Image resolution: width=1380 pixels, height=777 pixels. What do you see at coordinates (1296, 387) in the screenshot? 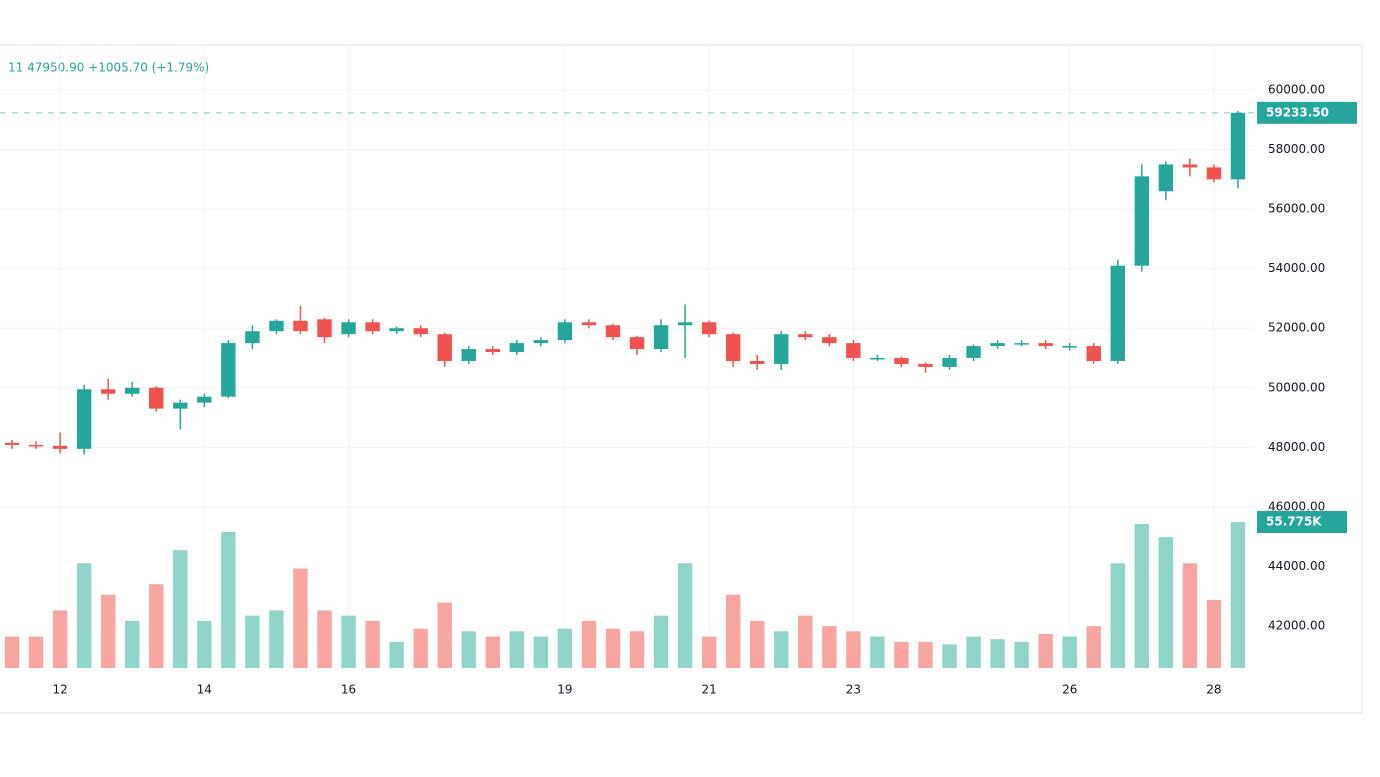
I see `y-tick-label: 50000.00` at bounding box center [1296, 387].